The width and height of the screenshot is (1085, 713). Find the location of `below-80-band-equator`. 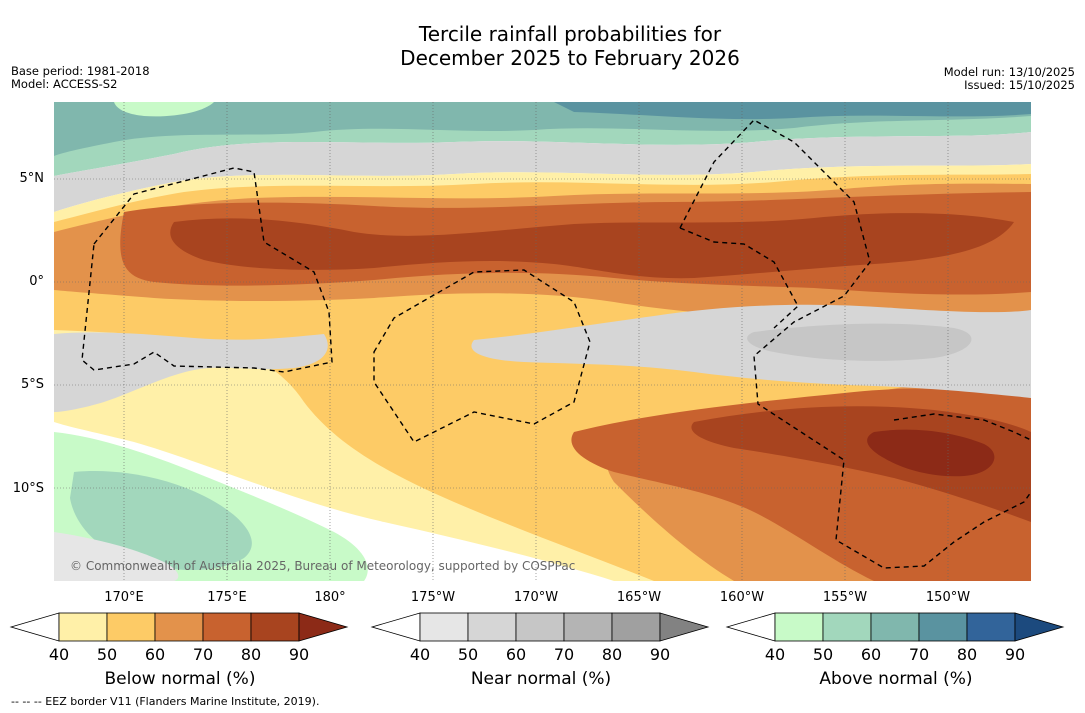

below-80-band-equator is located at coordinates (592, 246).